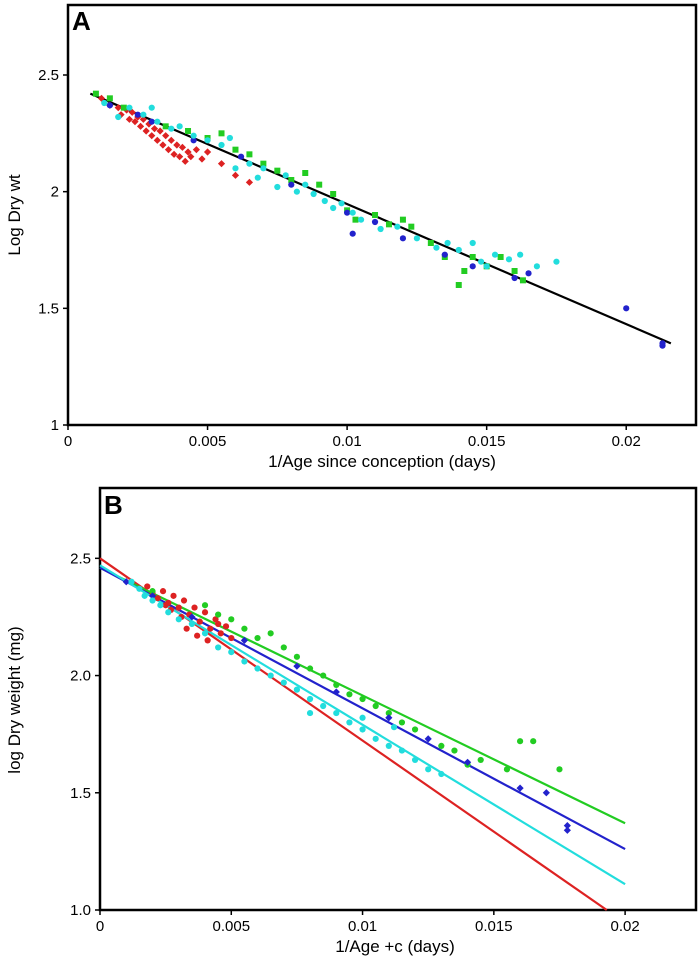  Describe the element at coordinates (81, 21) in the screenshot. I see `panel-a-label: A` at that location.